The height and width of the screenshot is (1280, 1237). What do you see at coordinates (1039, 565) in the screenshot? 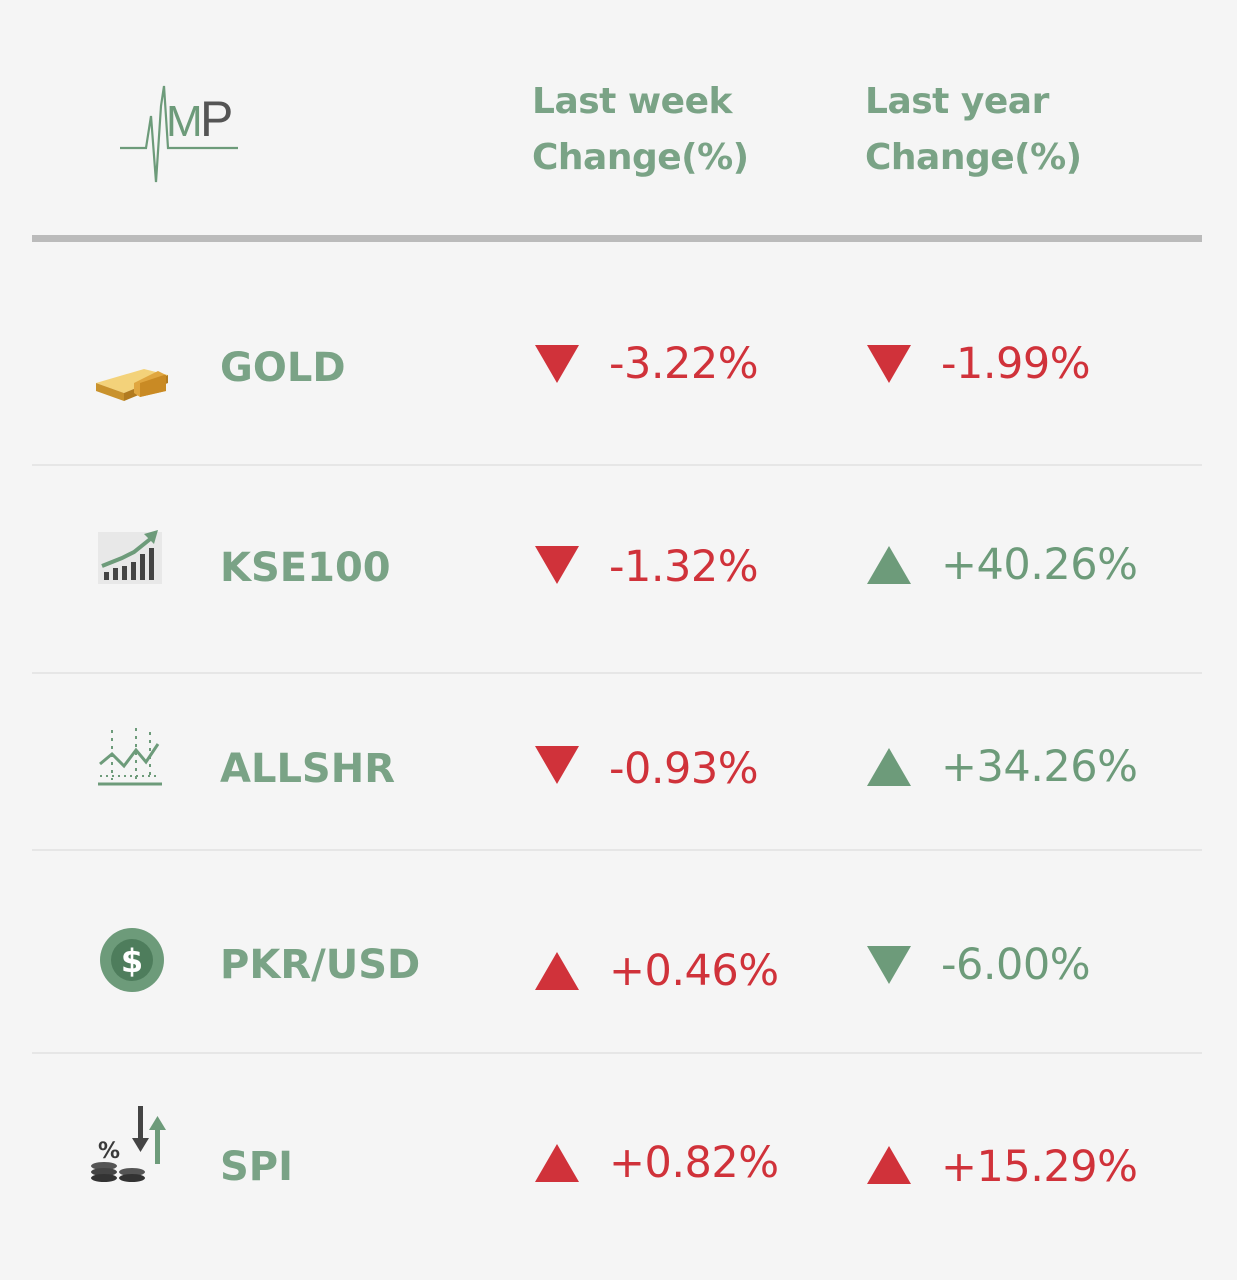
I see `year-change-value: +40.26%` at bounding box center [1039, 565].